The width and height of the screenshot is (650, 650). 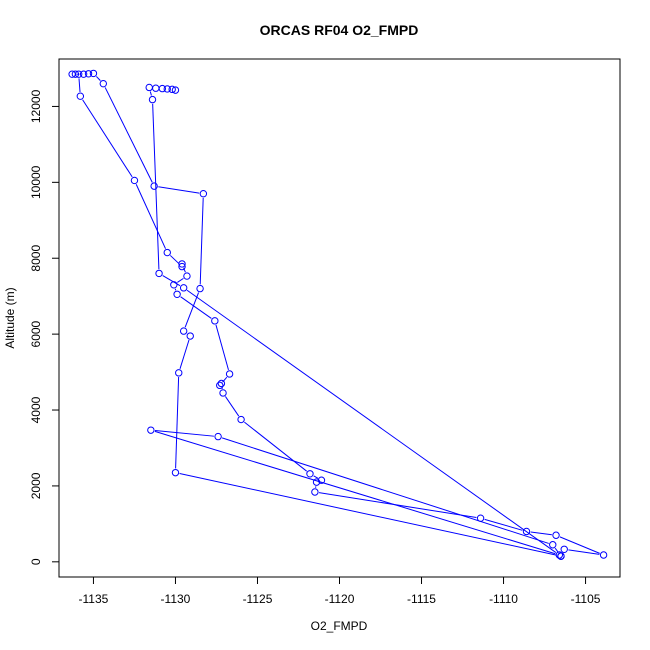 What do you see at coordinates (36, 106) in the screenshot?
I see `y-tick-label: 12000` at bounding box center [36, 106].